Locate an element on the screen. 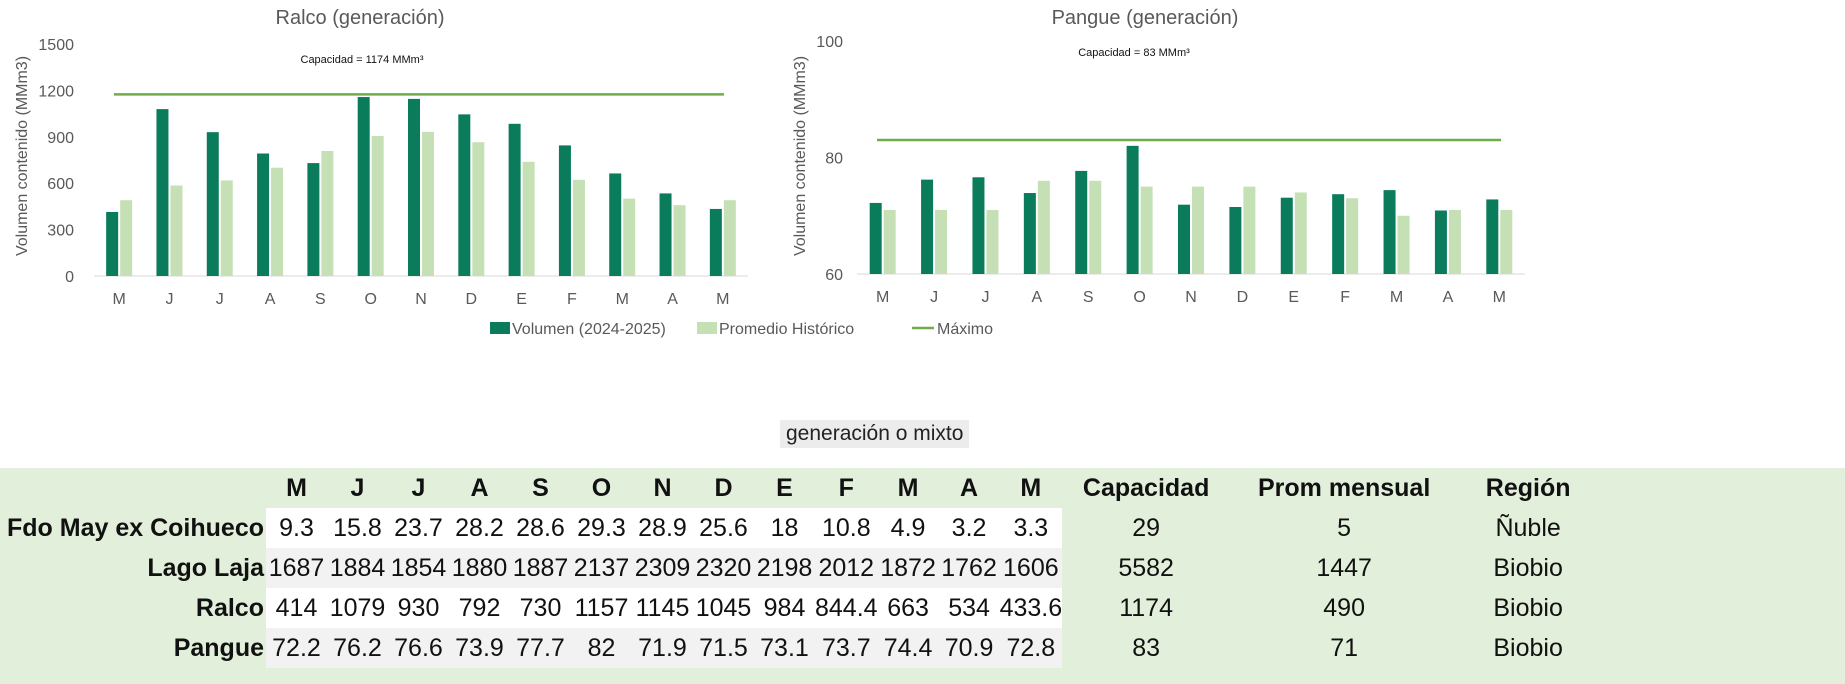 The image size is (1845, 684). cell-prom-mensual: 71 is located at coordinates (1344, 647).